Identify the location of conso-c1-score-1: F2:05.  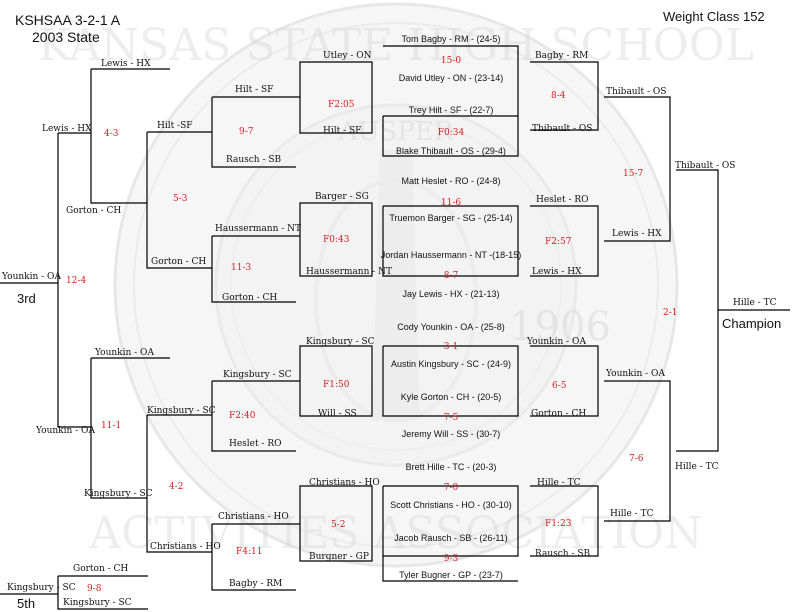
(341, 105).